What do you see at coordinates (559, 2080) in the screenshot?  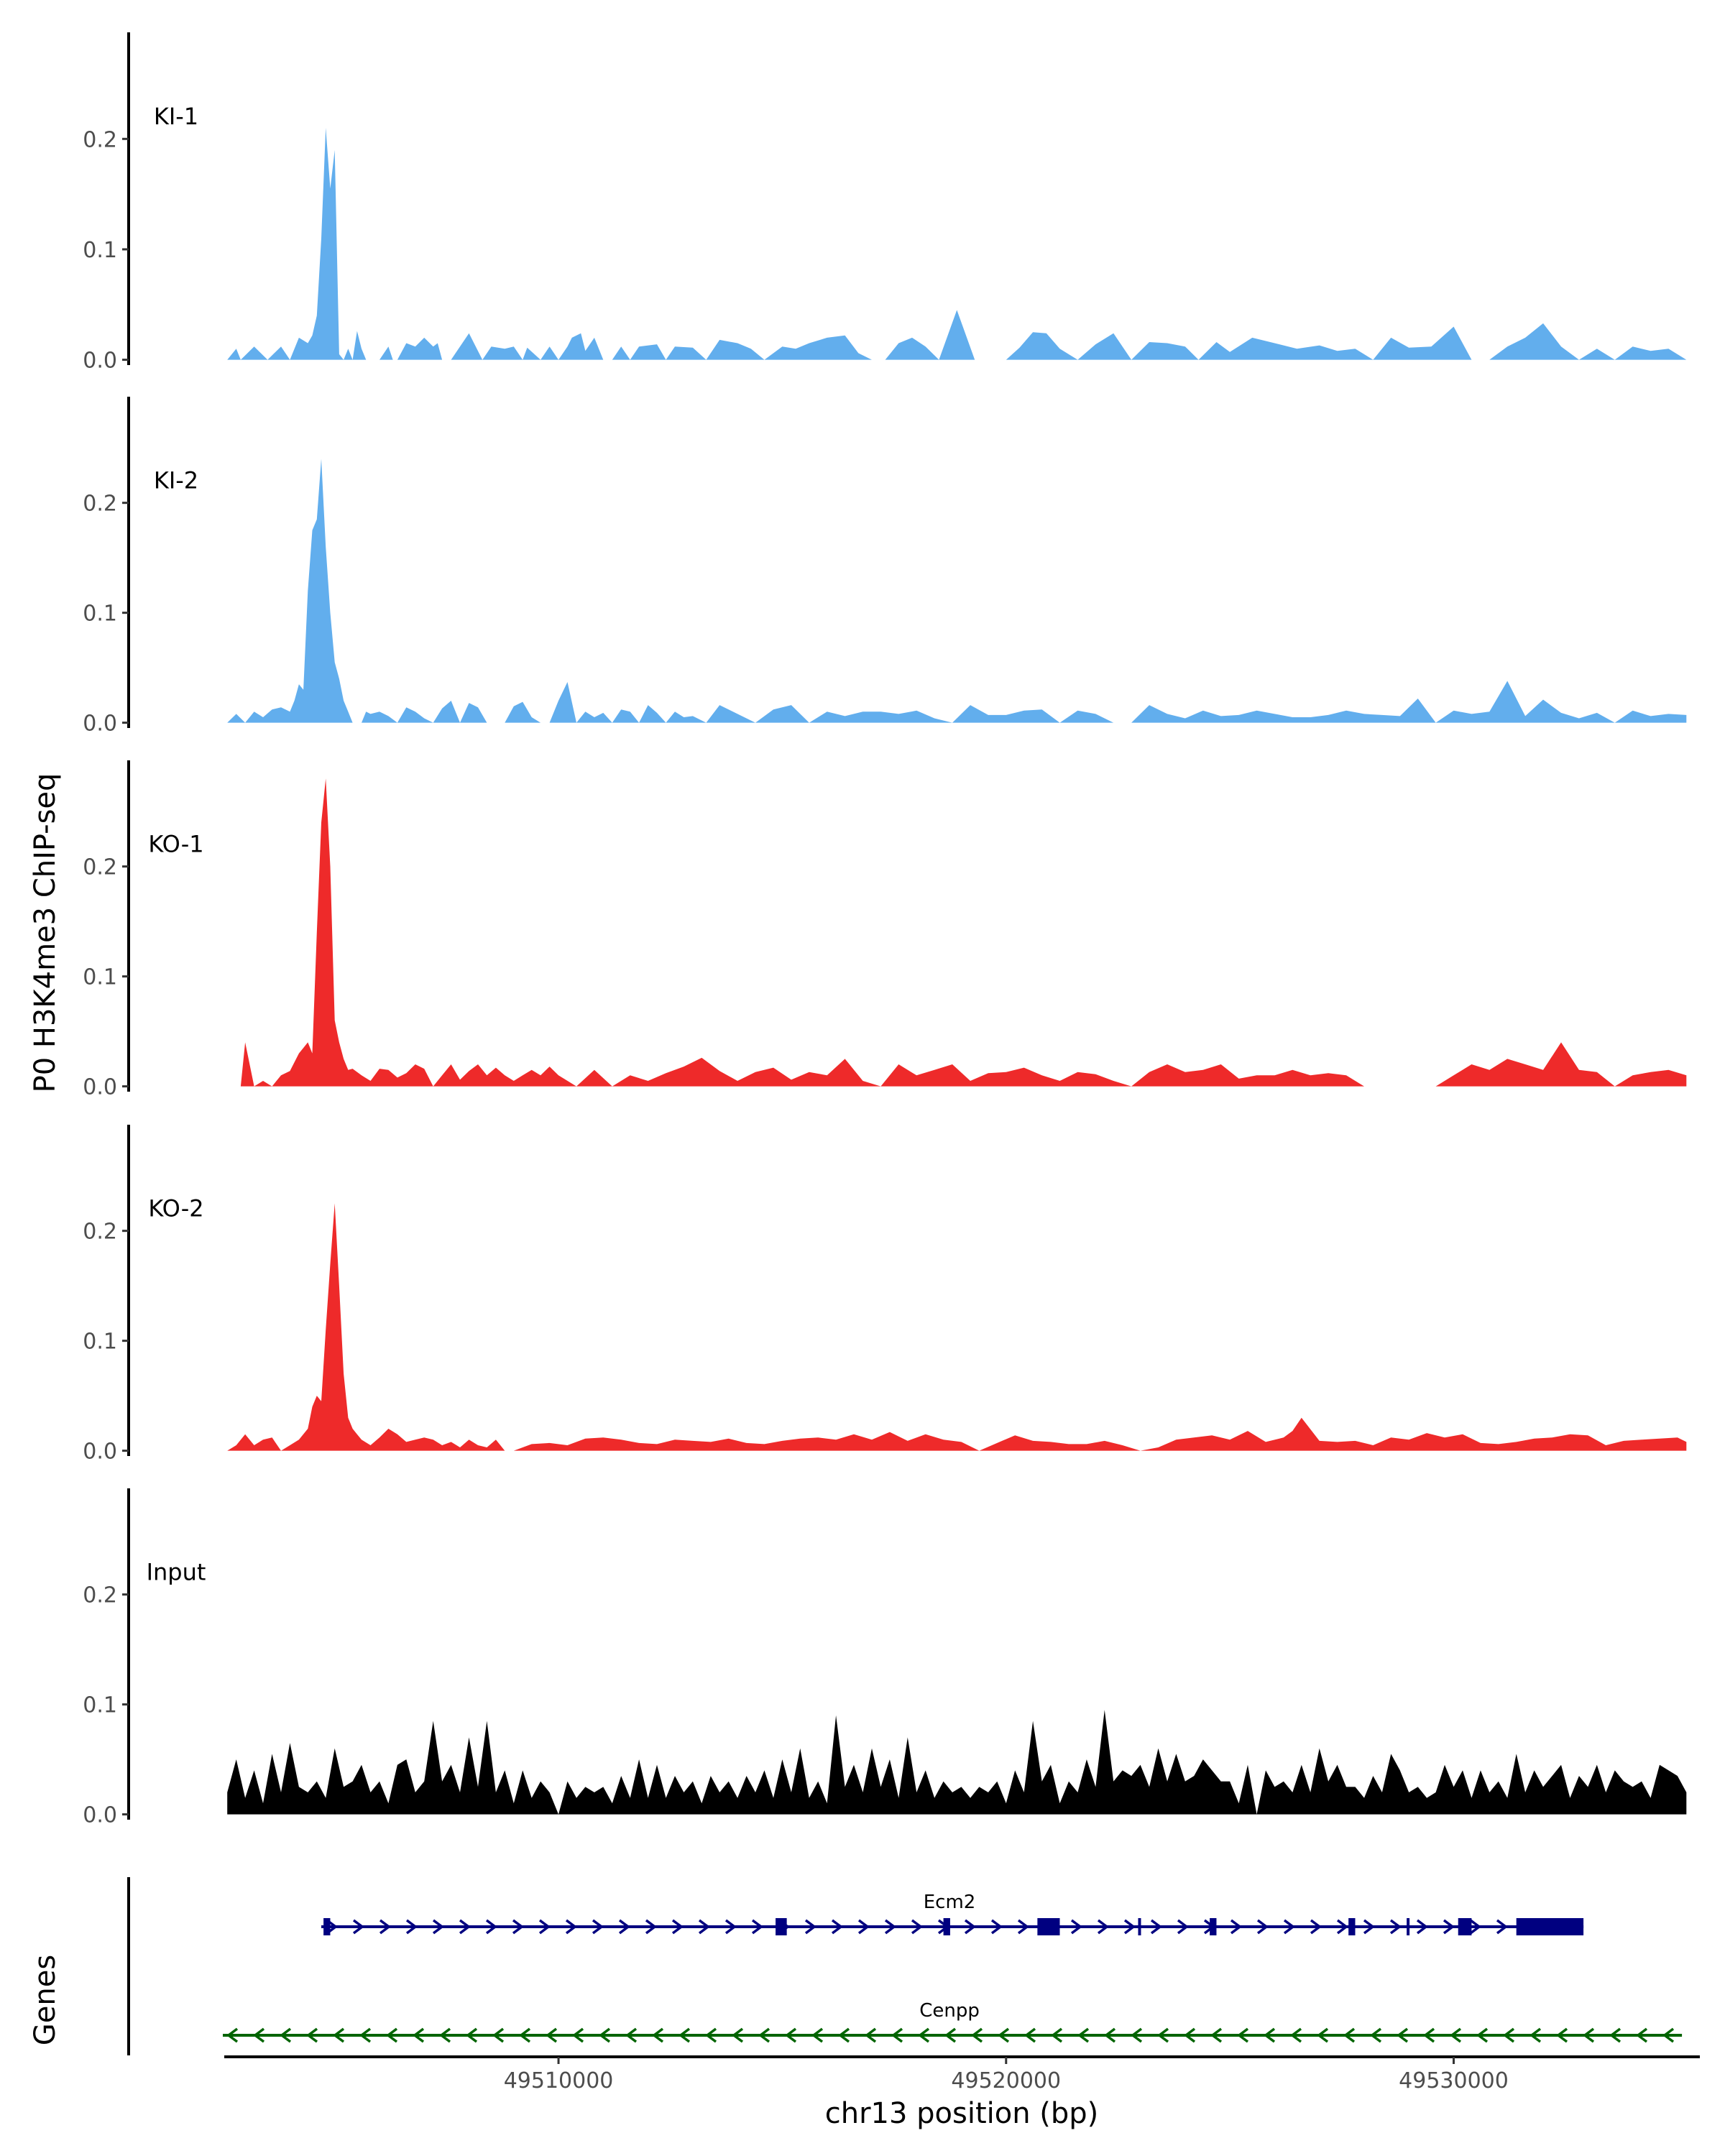 I see `x-tick-label: 49510000` at bounding box center [559, 2080].